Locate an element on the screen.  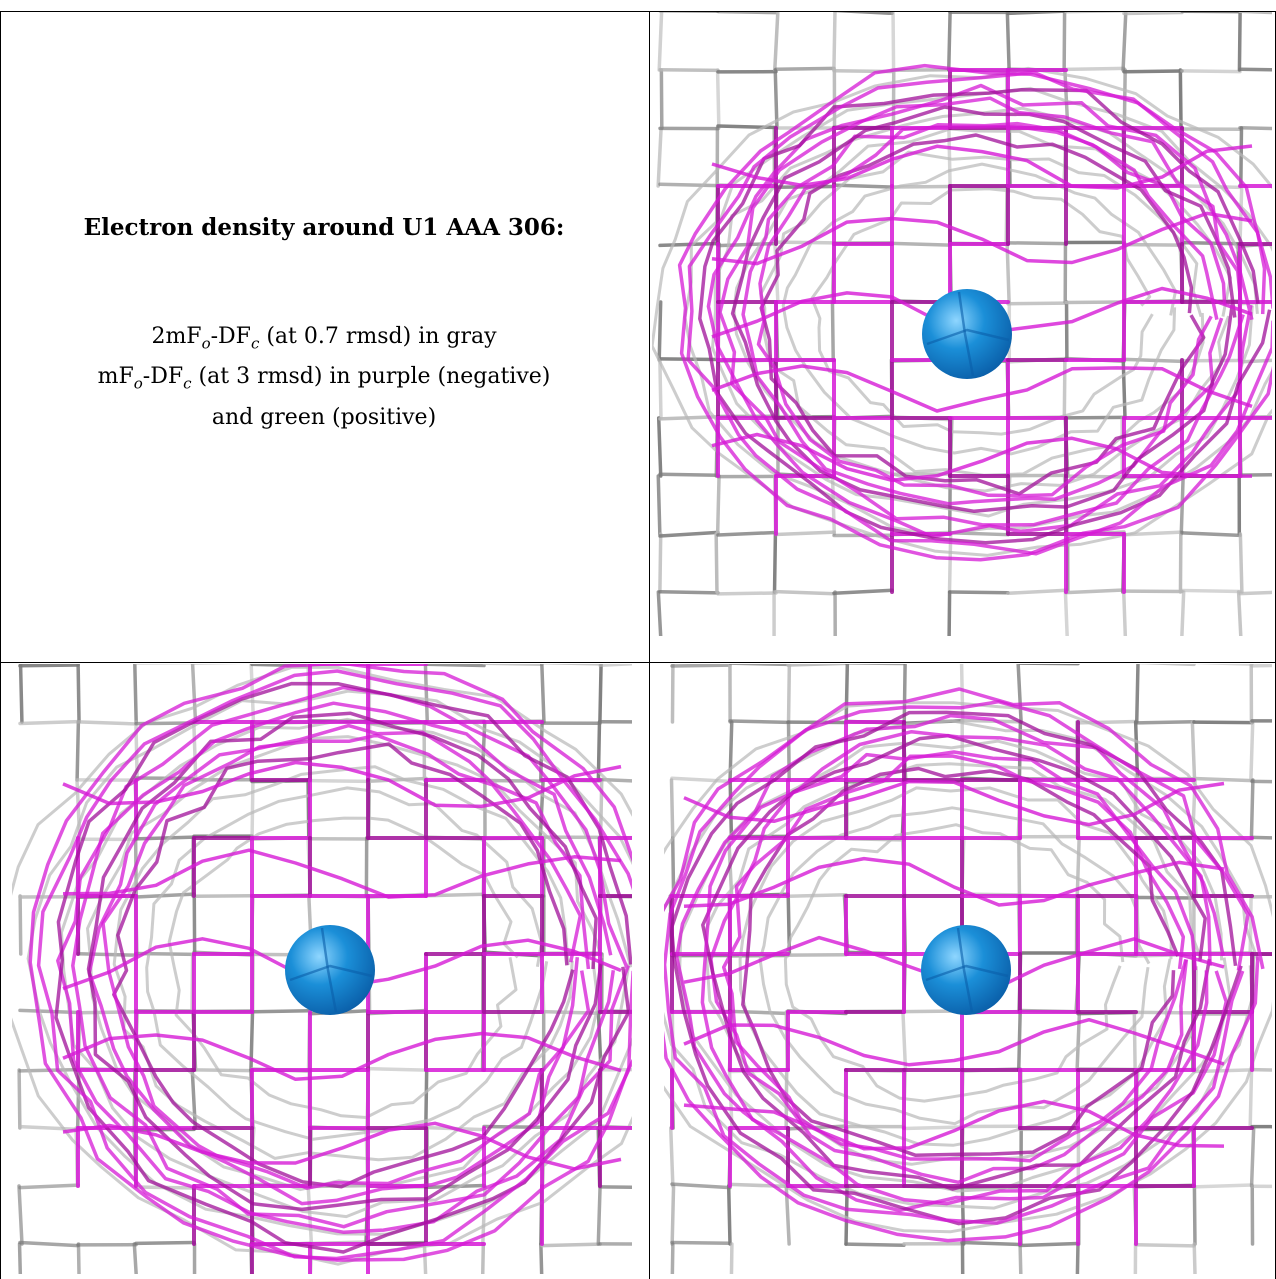
table-border-center is located at coordinates (649, 645).